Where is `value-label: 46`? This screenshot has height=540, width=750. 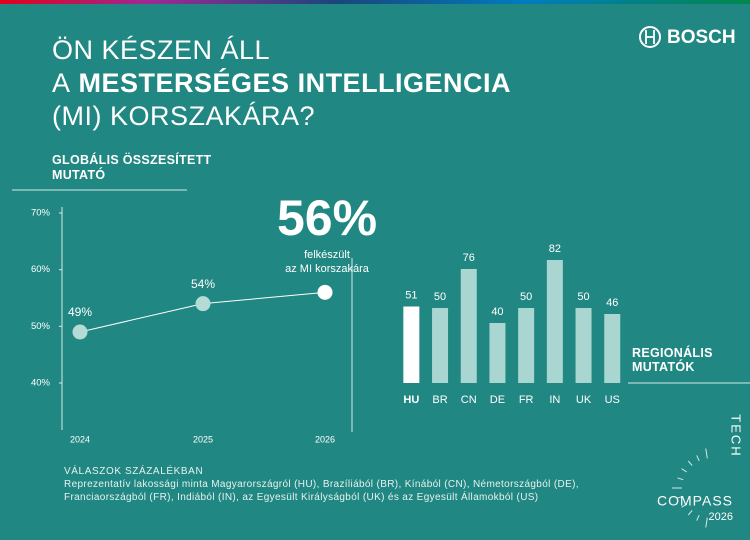
value-label: 46 is located at coordinates (612, 303).